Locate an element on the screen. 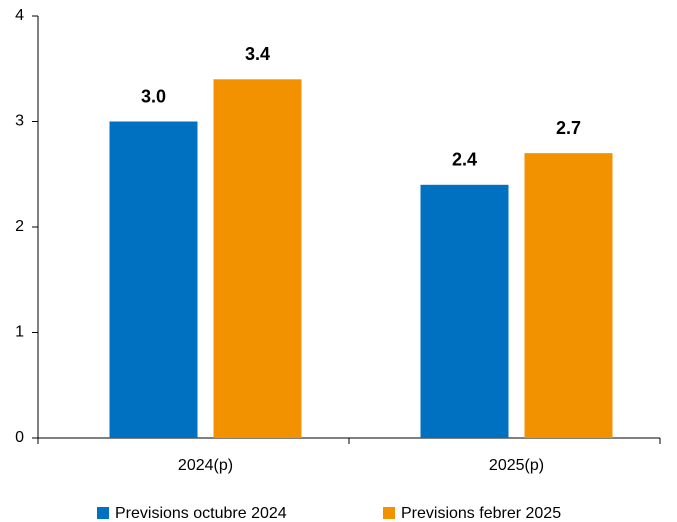  value-label: 2.7 is located at coordinates (568, 128).